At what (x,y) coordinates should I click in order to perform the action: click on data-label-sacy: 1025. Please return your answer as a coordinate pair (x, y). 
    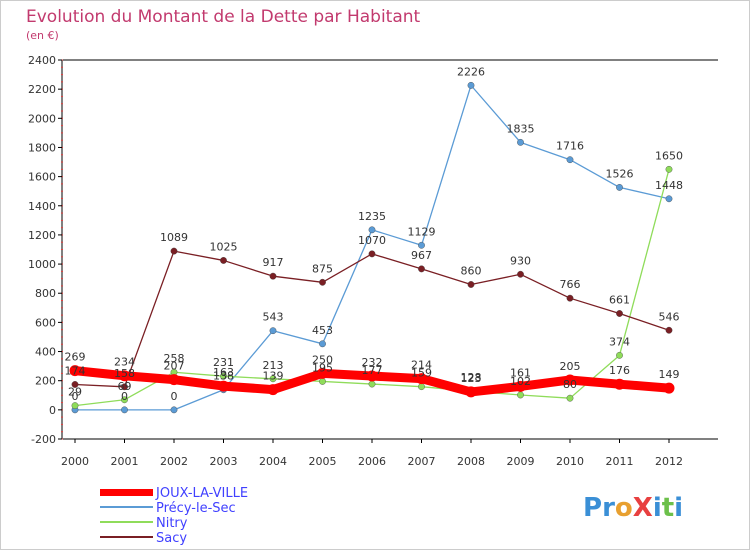
    Looking at the image, I should click on (224, 246).